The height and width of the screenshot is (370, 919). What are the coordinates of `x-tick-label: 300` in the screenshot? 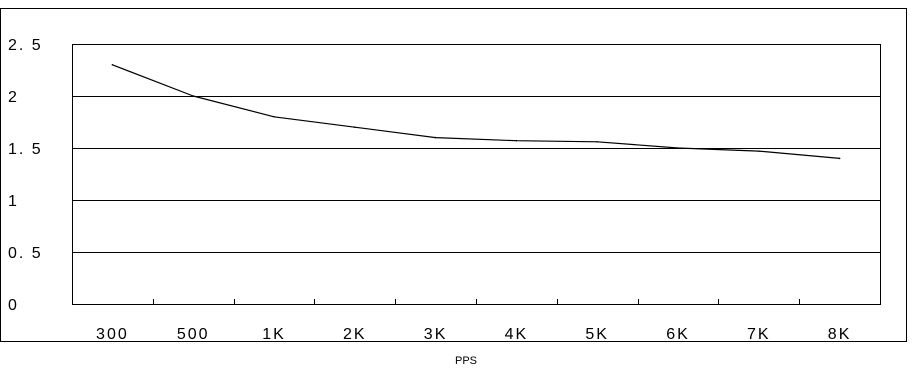 It's located at (112, 334).